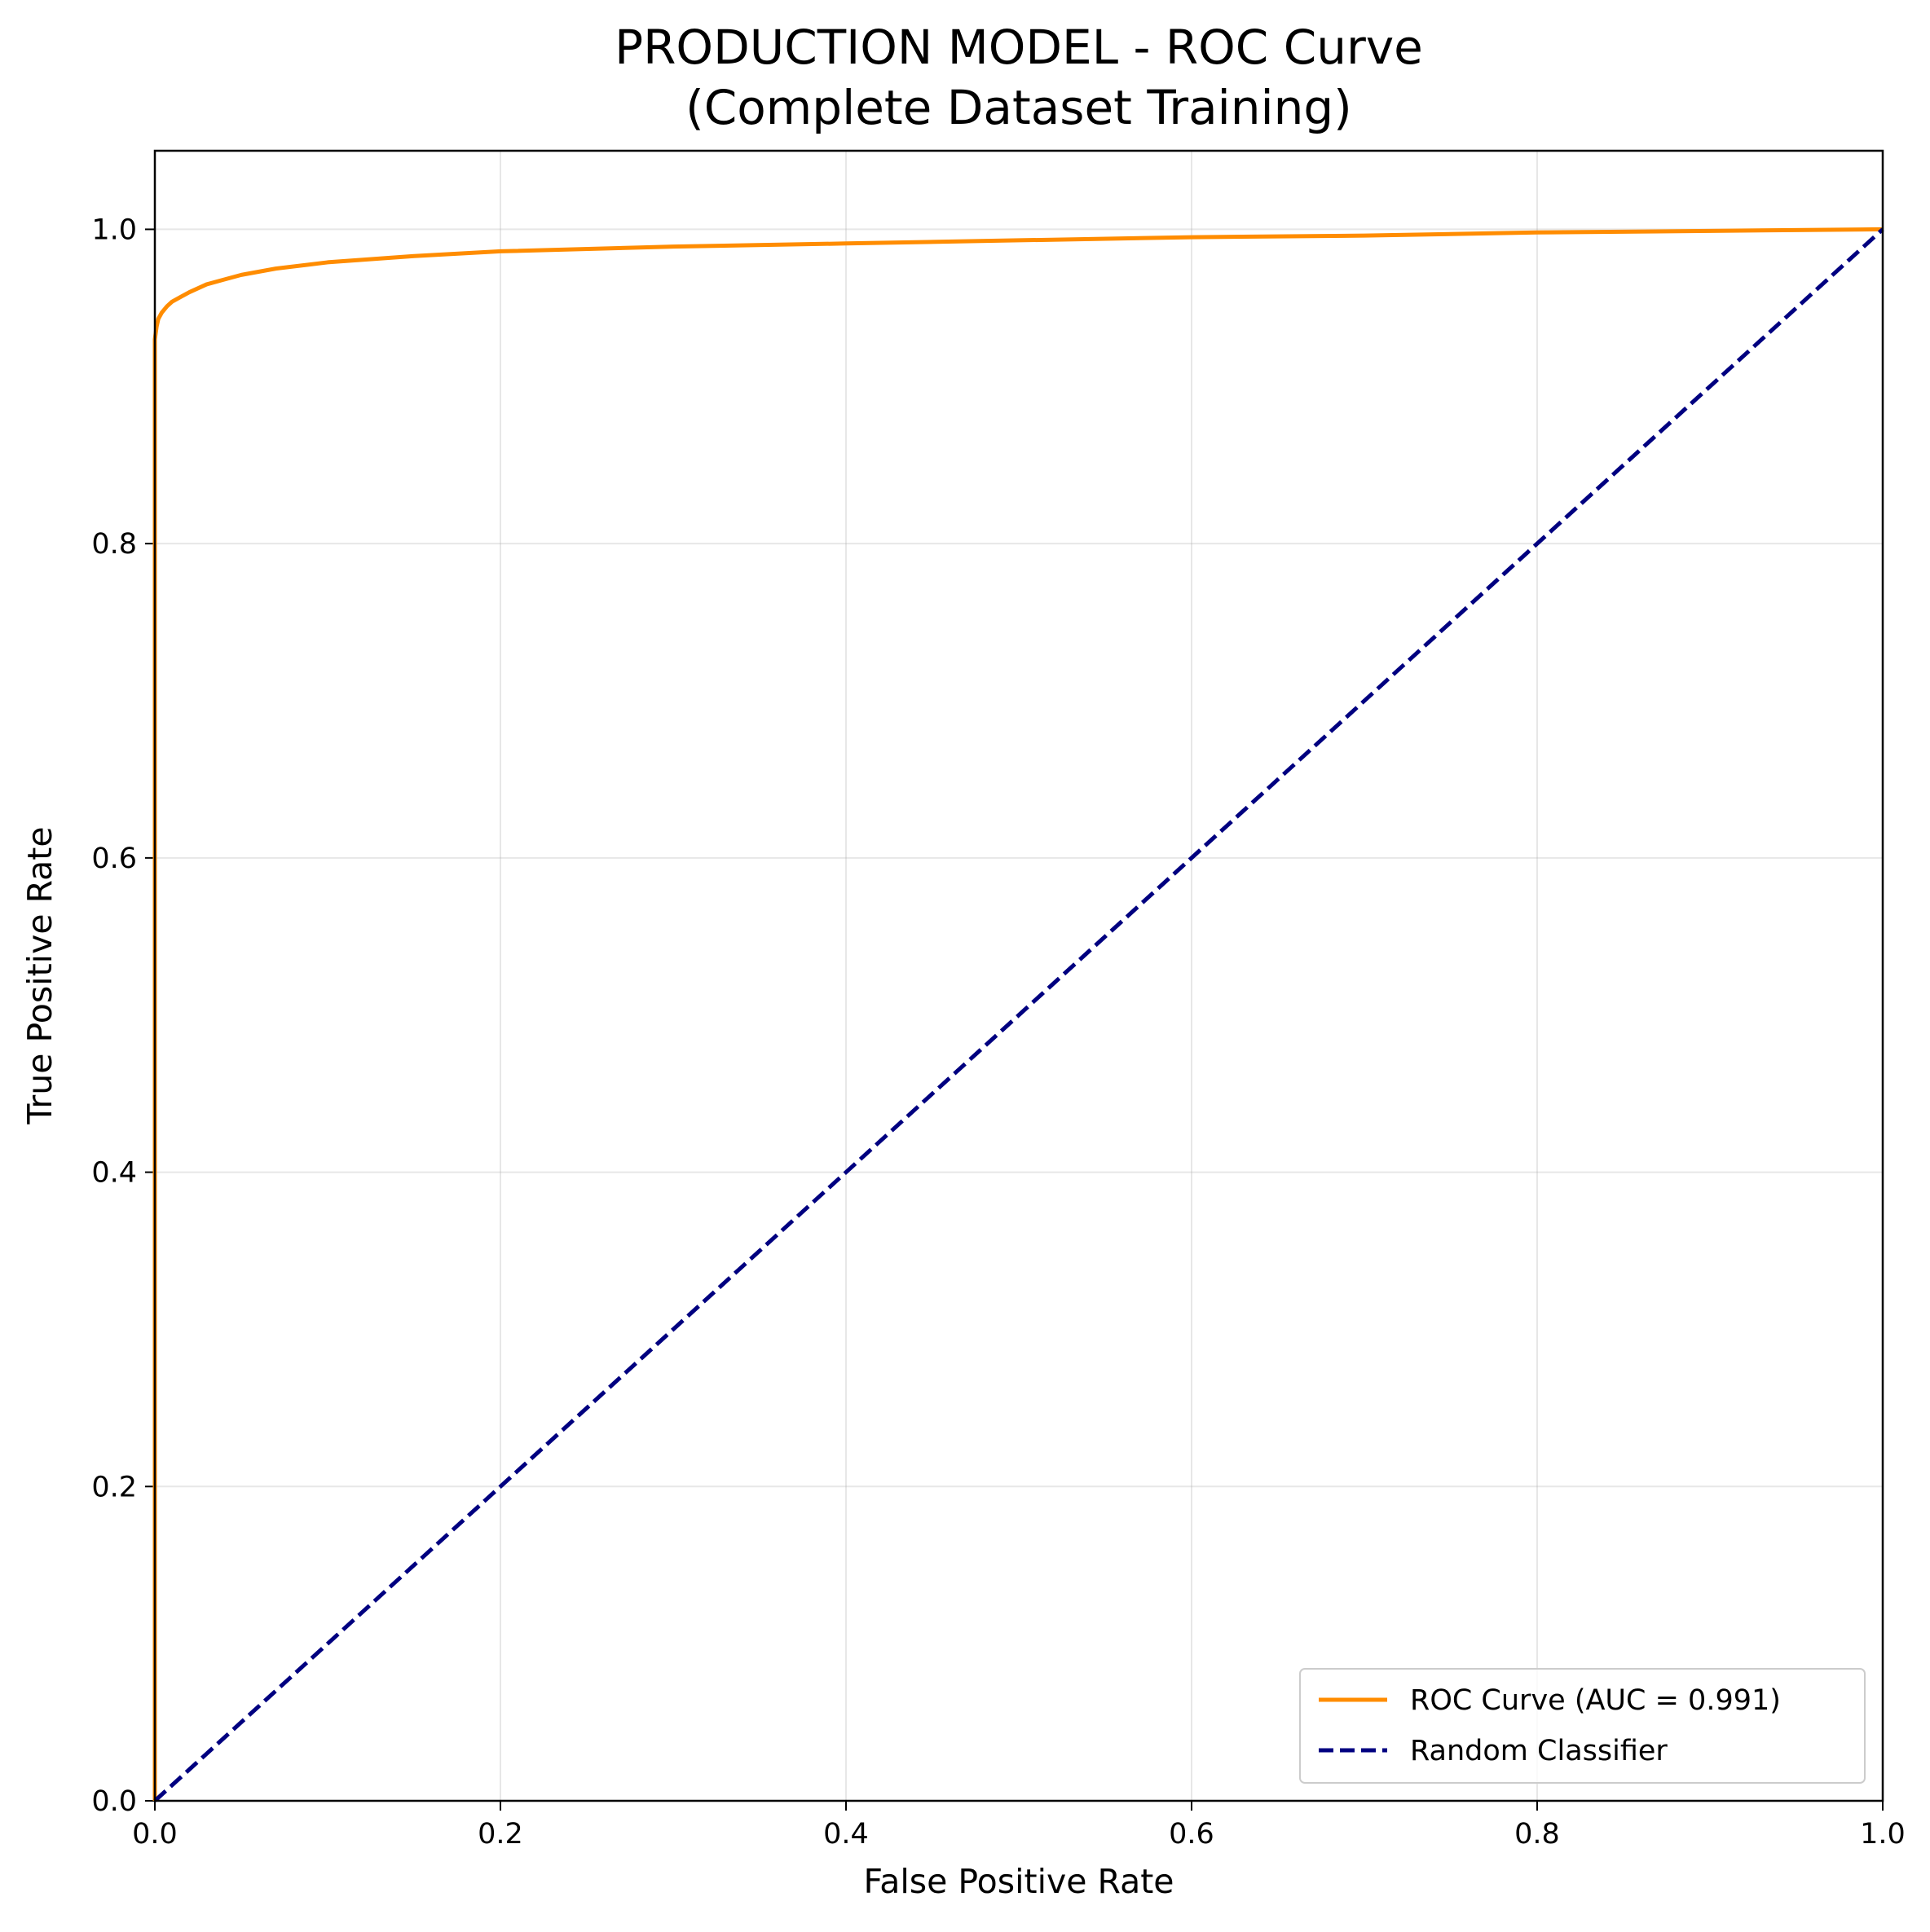 This screenshot has height=1932, width=1930. What do you see at coordinates (1019, 107) in the screenshot?
I see `chart-title-line-2: (Complete Dataset Training)` at bounding box center [1019, 107].